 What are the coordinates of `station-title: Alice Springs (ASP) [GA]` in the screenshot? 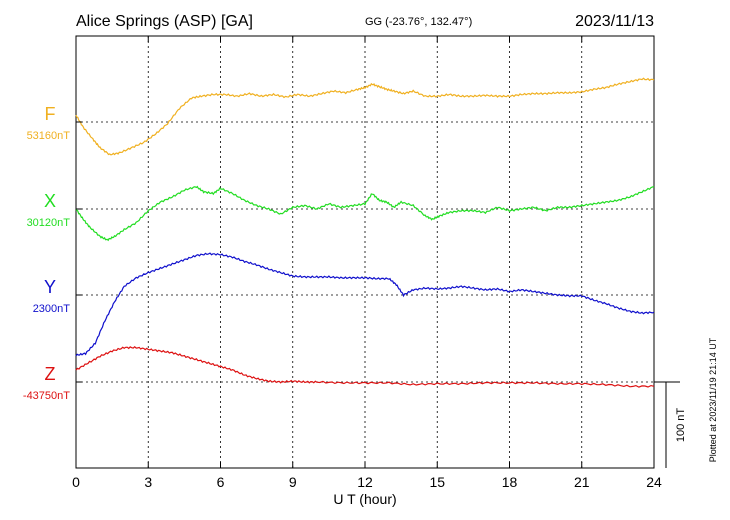 It's located at (164, 21).